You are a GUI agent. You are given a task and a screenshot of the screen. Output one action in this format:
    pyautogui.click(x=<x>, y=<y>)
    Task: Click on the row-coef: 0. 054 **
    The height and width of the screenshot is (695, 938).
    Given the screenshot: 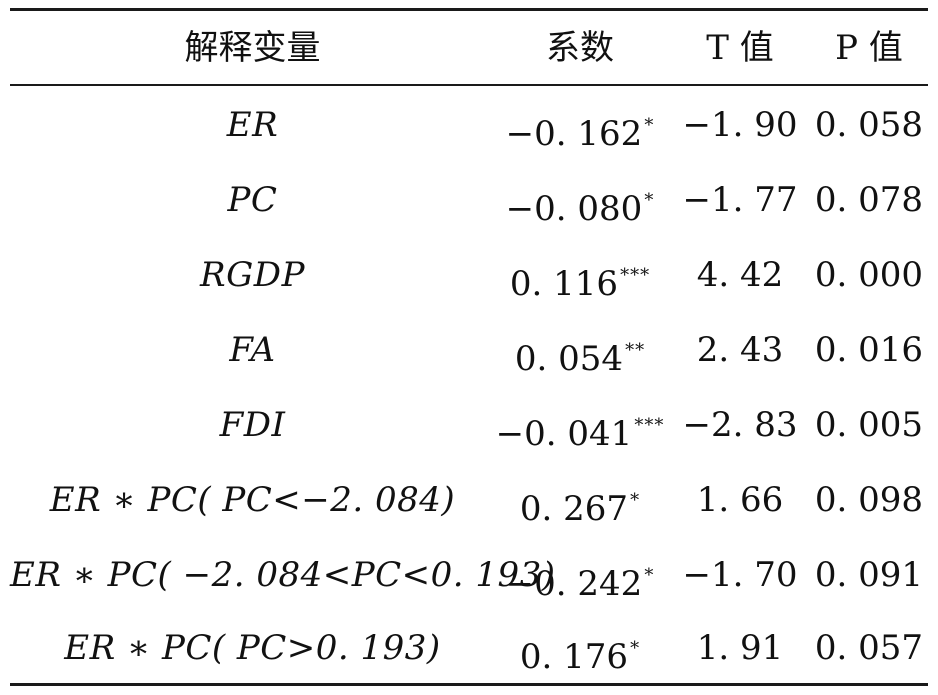 What is the action you would take?
    pyautogui.click(x=580, y=350)
    